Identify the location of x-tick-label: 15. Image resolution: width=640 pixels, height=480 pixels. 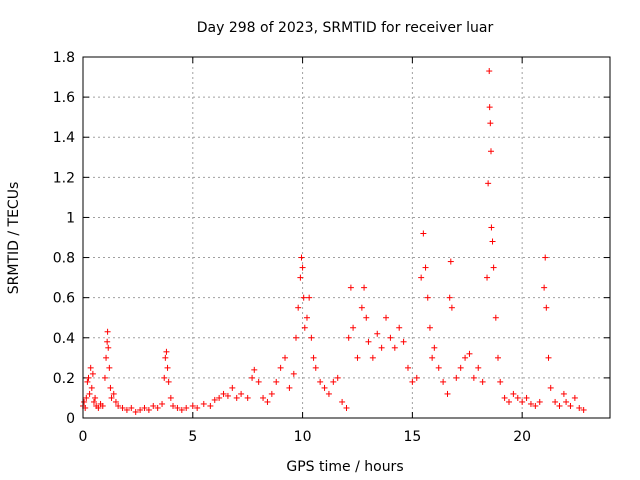
(412, 437).